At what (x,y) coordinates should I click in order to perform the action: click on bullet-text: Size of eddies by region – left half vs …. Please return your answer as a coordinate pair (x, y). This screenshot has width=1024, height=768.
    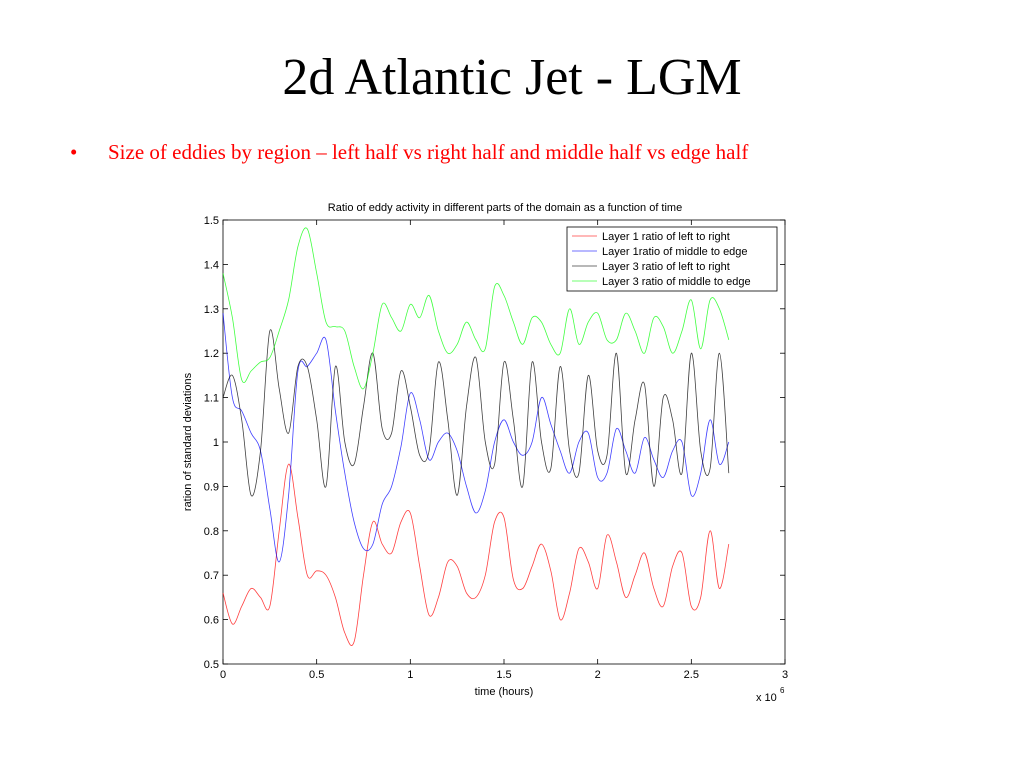
    Looking at the image, I should click on (428, 152).